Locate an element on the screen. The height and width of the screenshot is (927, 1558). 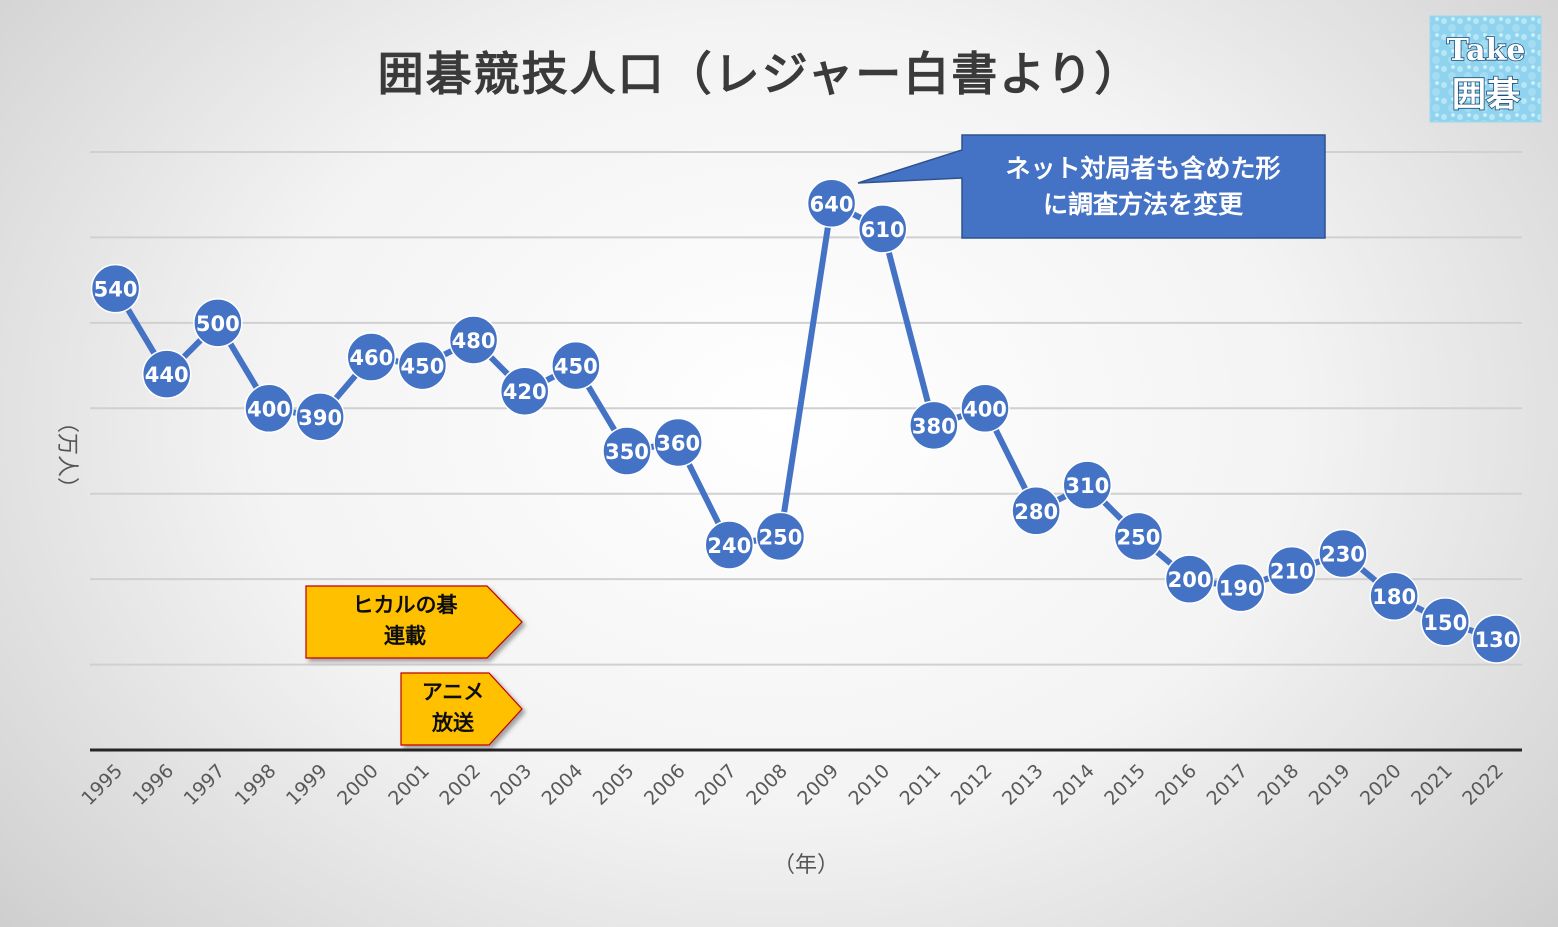
x-tick-label: 2016 is located at coordinates (1176, 785).